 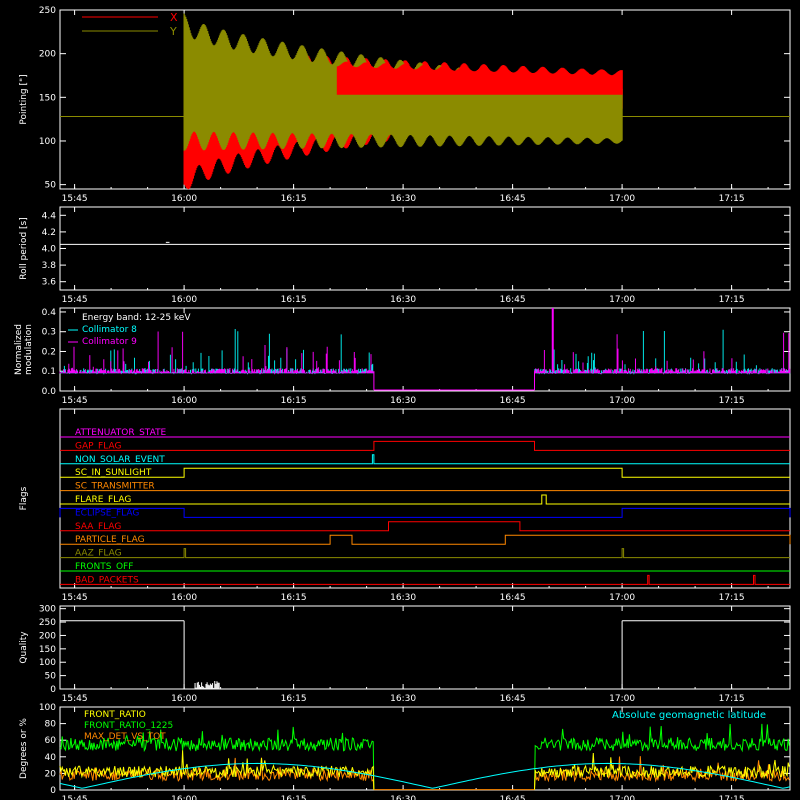 What do you see at coordinates (425, 775) in the screenshot?
I see `latitude-curve` at bounding box center [425, 775].